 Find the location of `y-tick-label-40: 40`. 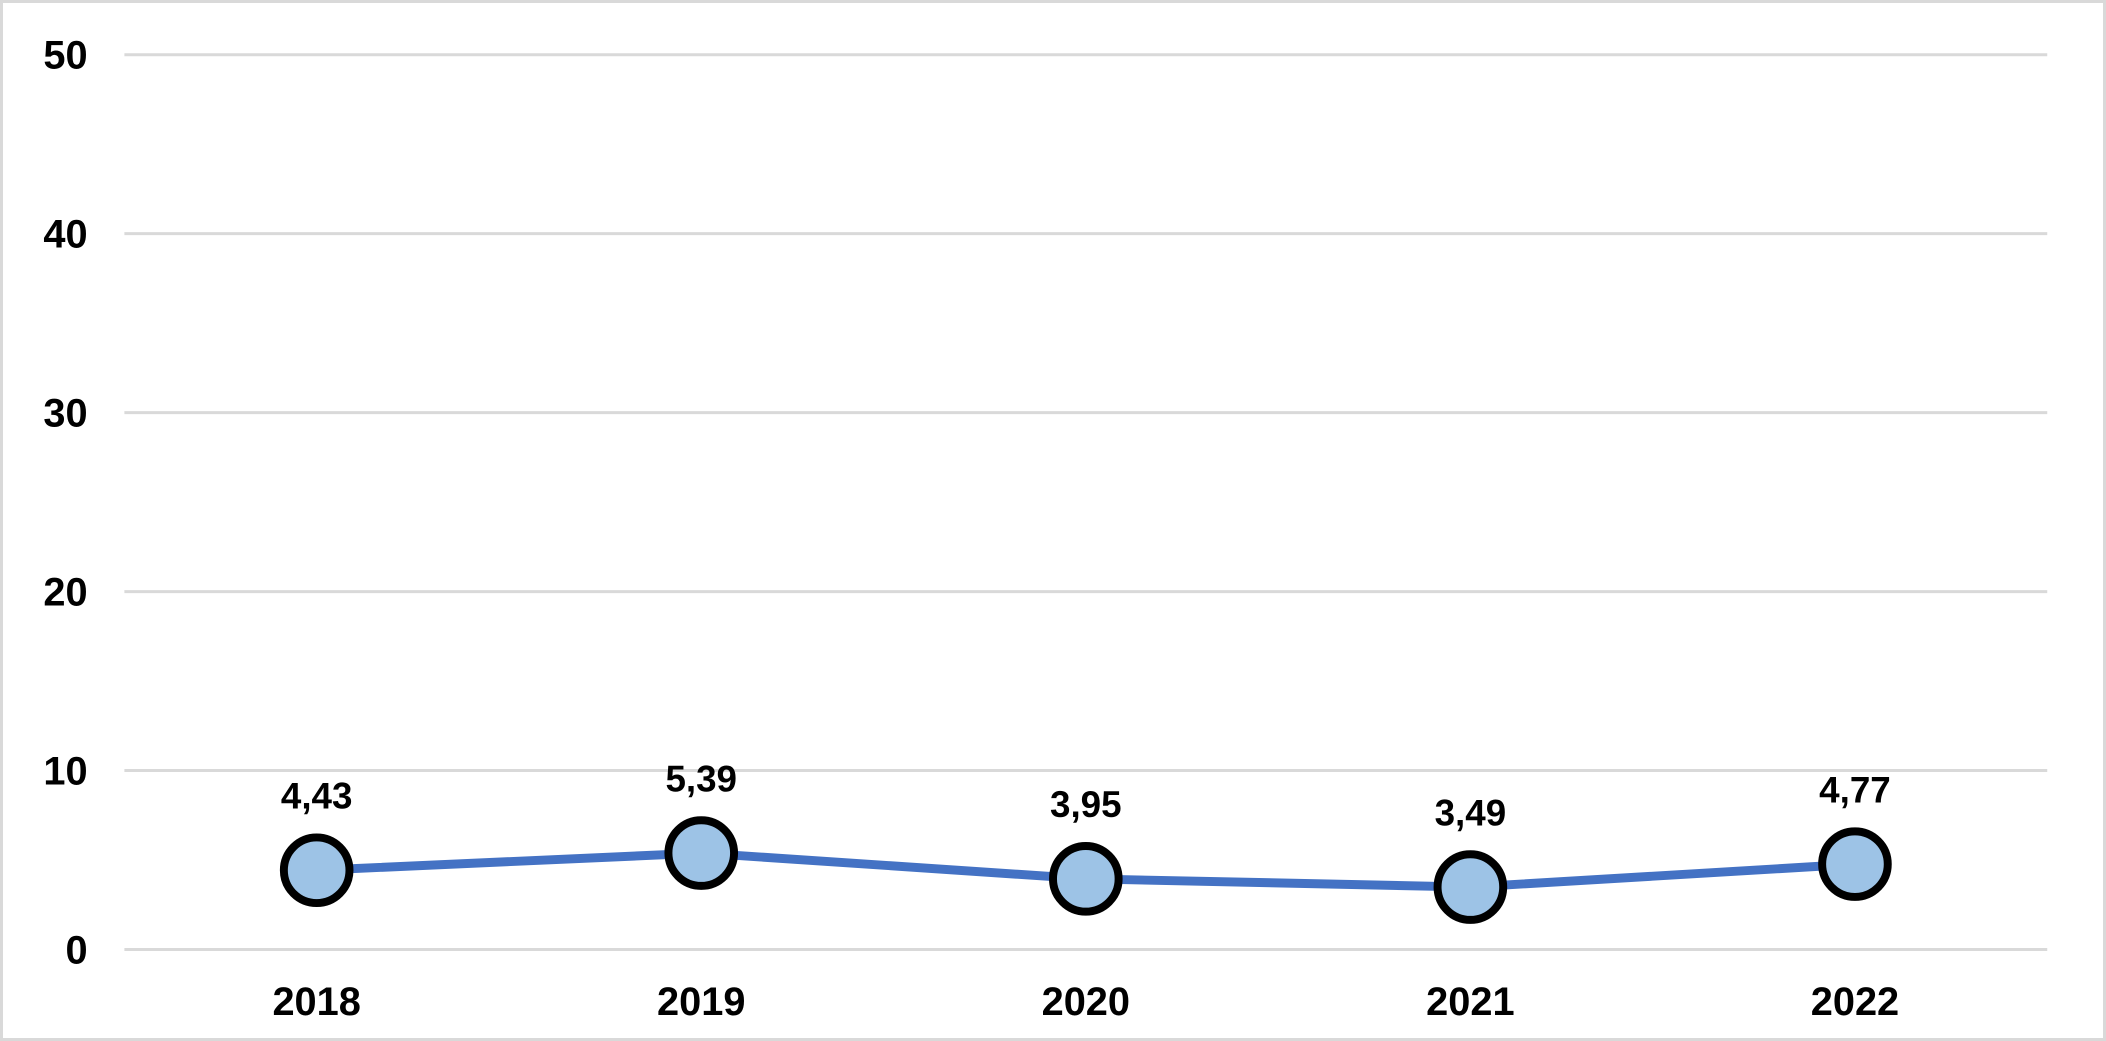

y-tick-label-40: 40 is located at coordinates (65, 235).